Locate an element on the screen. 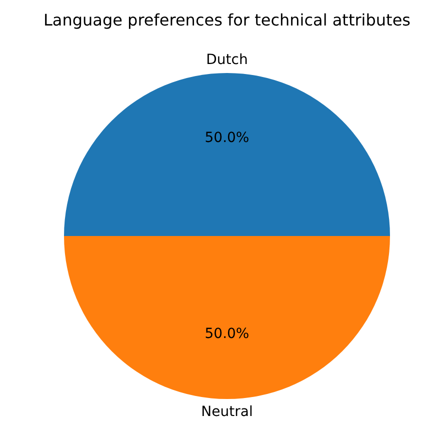  slice-label: Dutch is located at coordinates (227, 60).